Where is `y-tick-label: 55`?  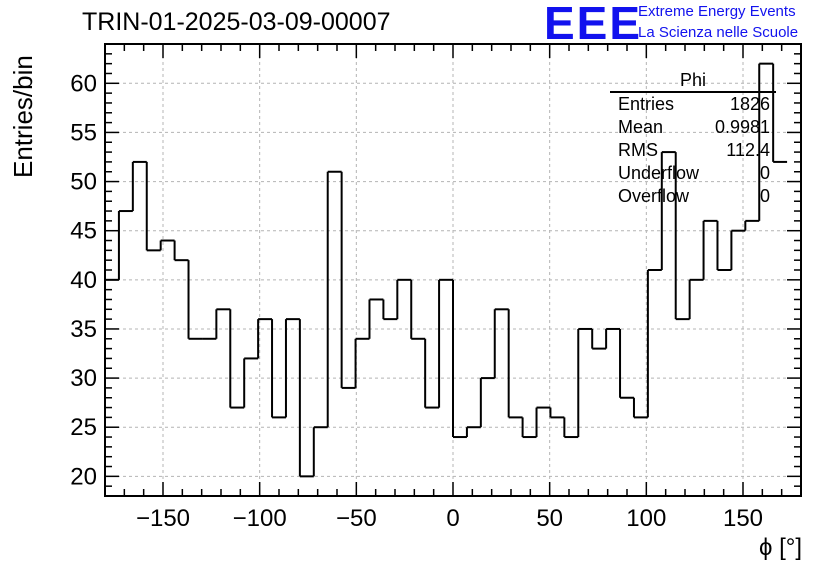
y-tick-label: 55 is located at coordinates (83, 132).